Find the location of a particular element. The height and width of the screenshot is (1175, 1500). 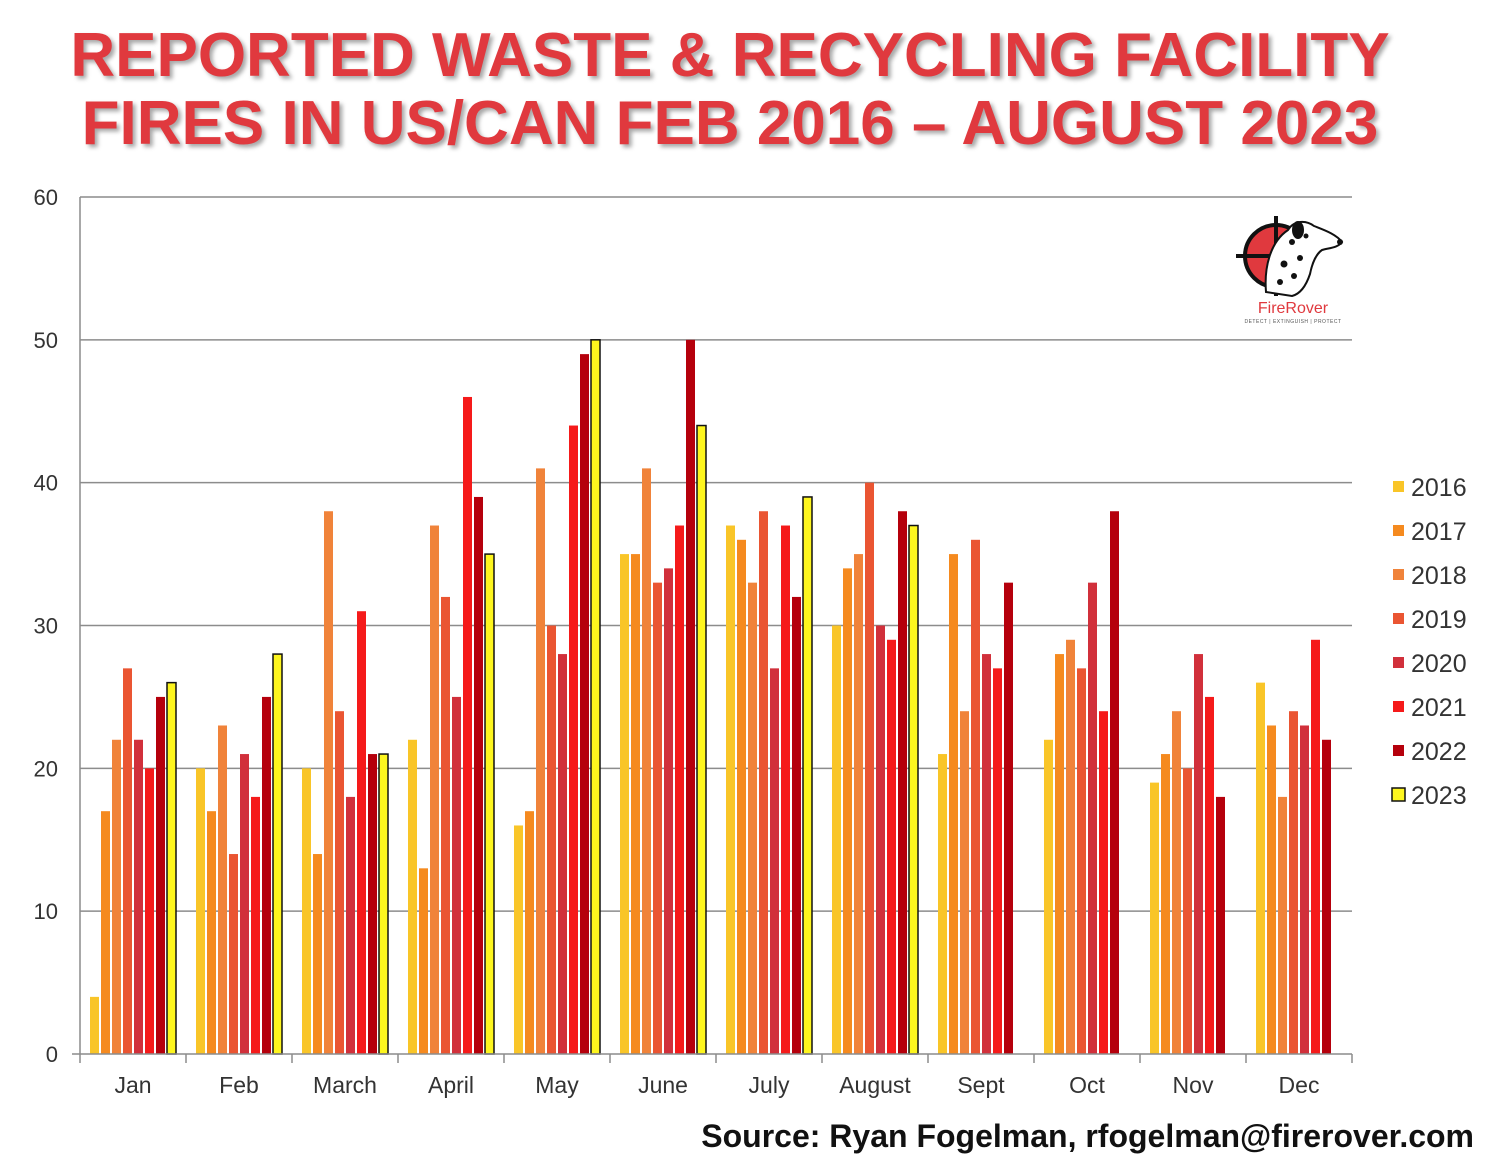

x-tick-label: Nov is located at coordinates (1193, 1085).